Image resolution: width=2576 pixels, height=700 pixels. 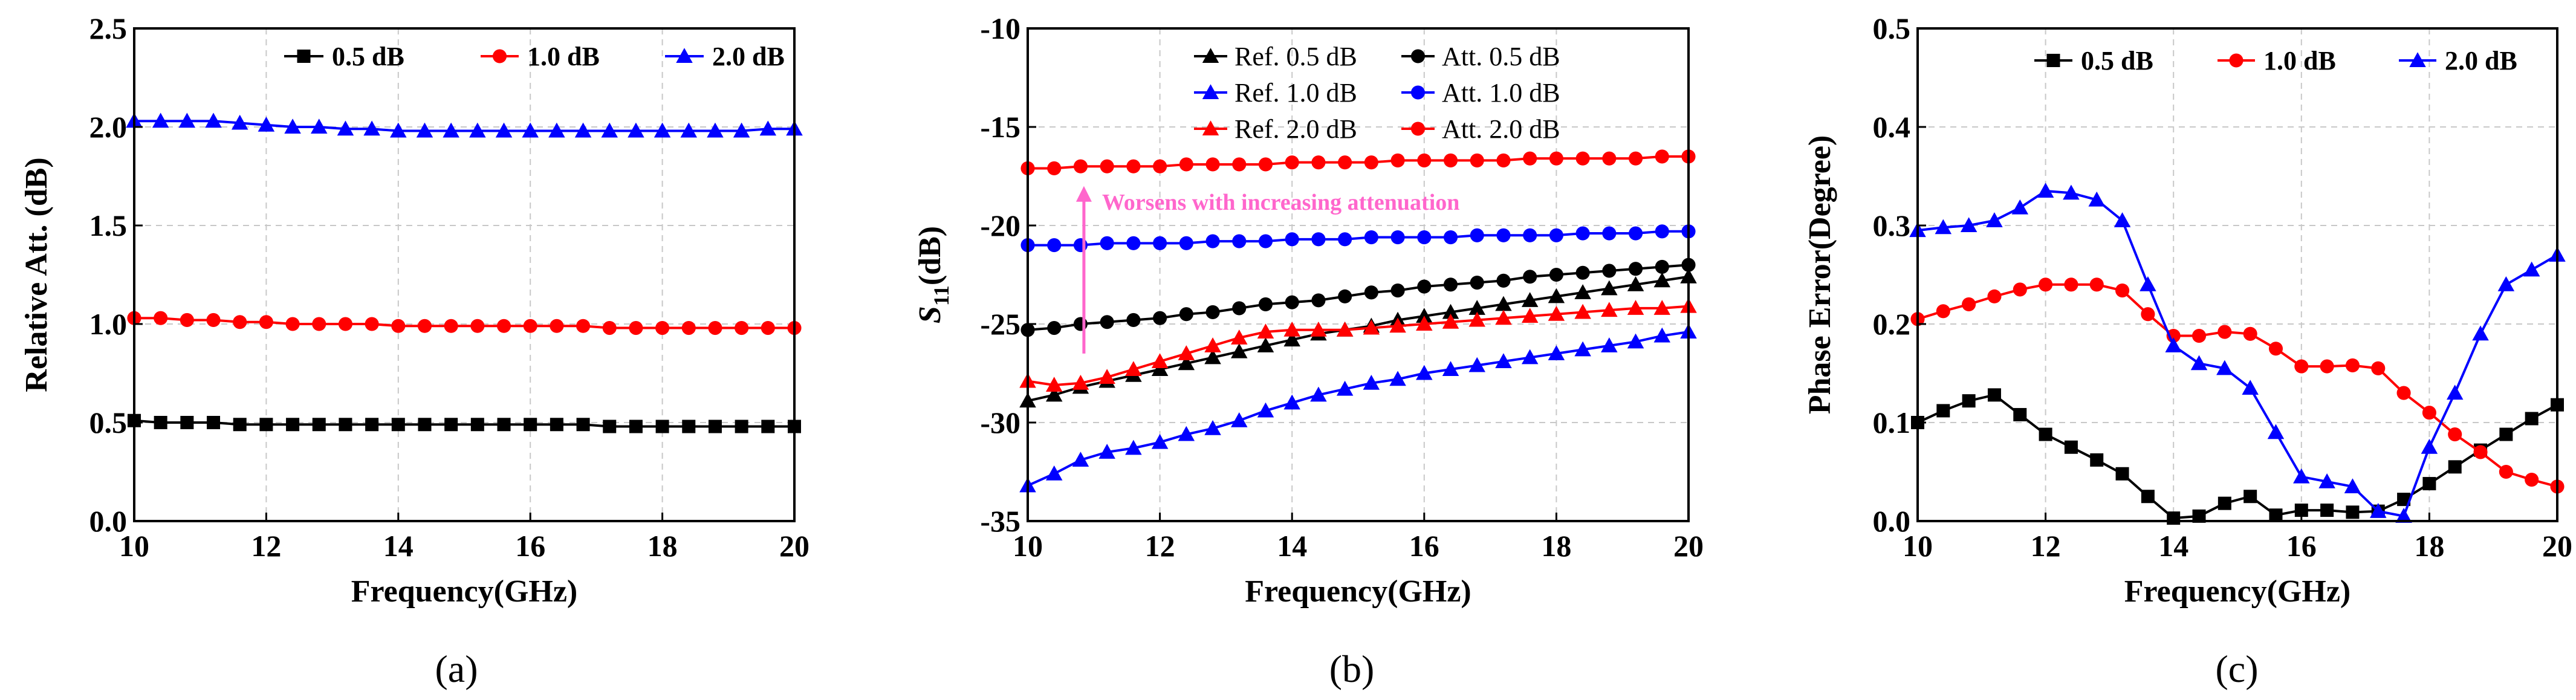 I want to click on y-tick-label: 0.4, so click(x=1892, y=127).